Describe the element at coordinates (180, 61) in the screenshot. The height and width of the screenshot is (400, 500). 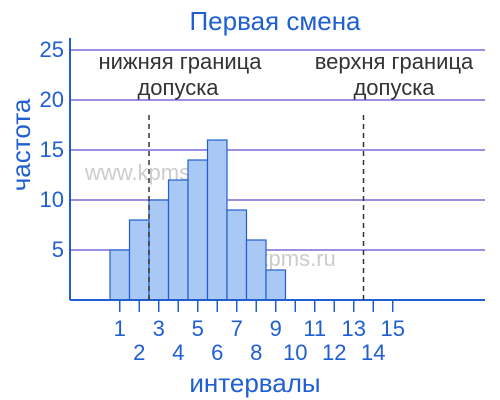
I see `lower-limit-label-line1: нижняя граница` at that location.